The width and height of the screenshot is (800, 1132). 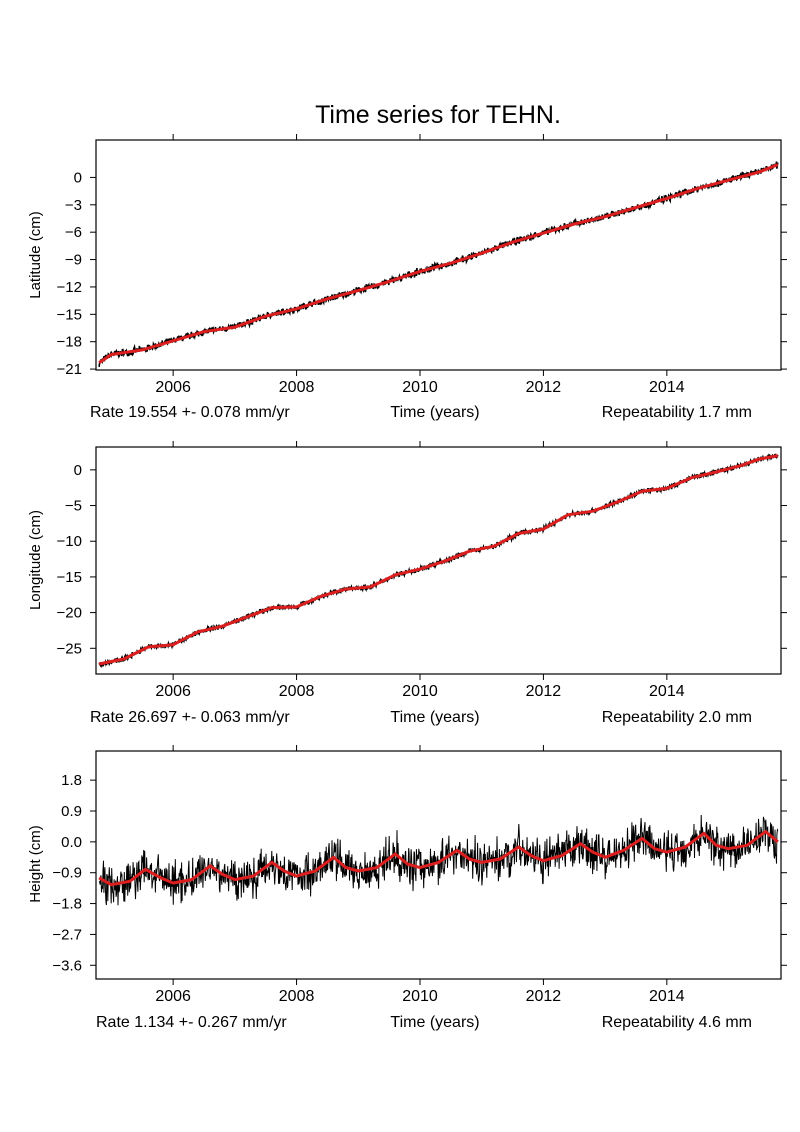 I want to click on repeatability-label: Repeatability 2.0 mm, so click(x=677, y=717).